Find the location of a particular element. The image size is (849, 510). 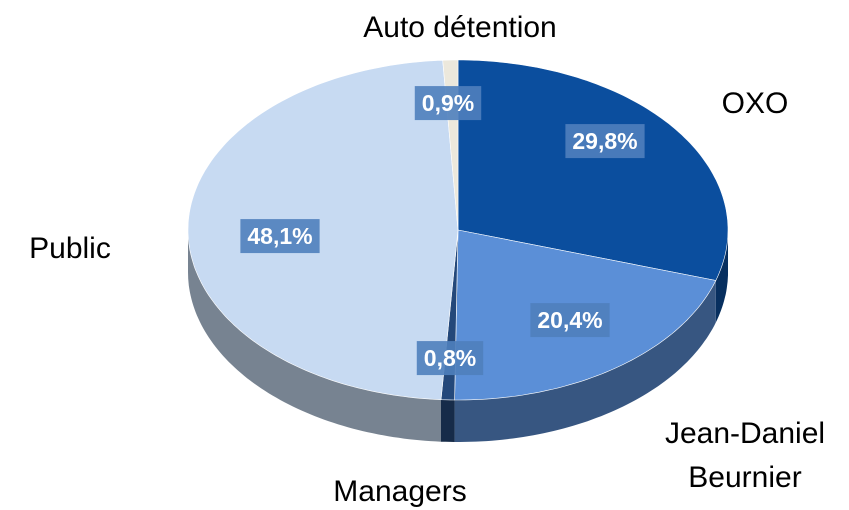

value-label: 29,8% is located at coordinates (604, 141).